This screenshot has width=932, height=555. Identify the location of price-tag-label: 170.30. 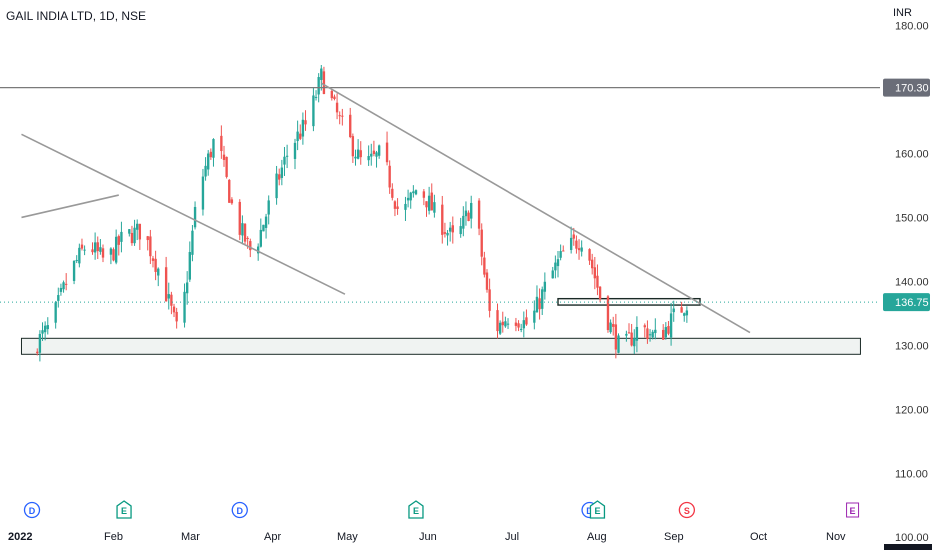
(912, 89).